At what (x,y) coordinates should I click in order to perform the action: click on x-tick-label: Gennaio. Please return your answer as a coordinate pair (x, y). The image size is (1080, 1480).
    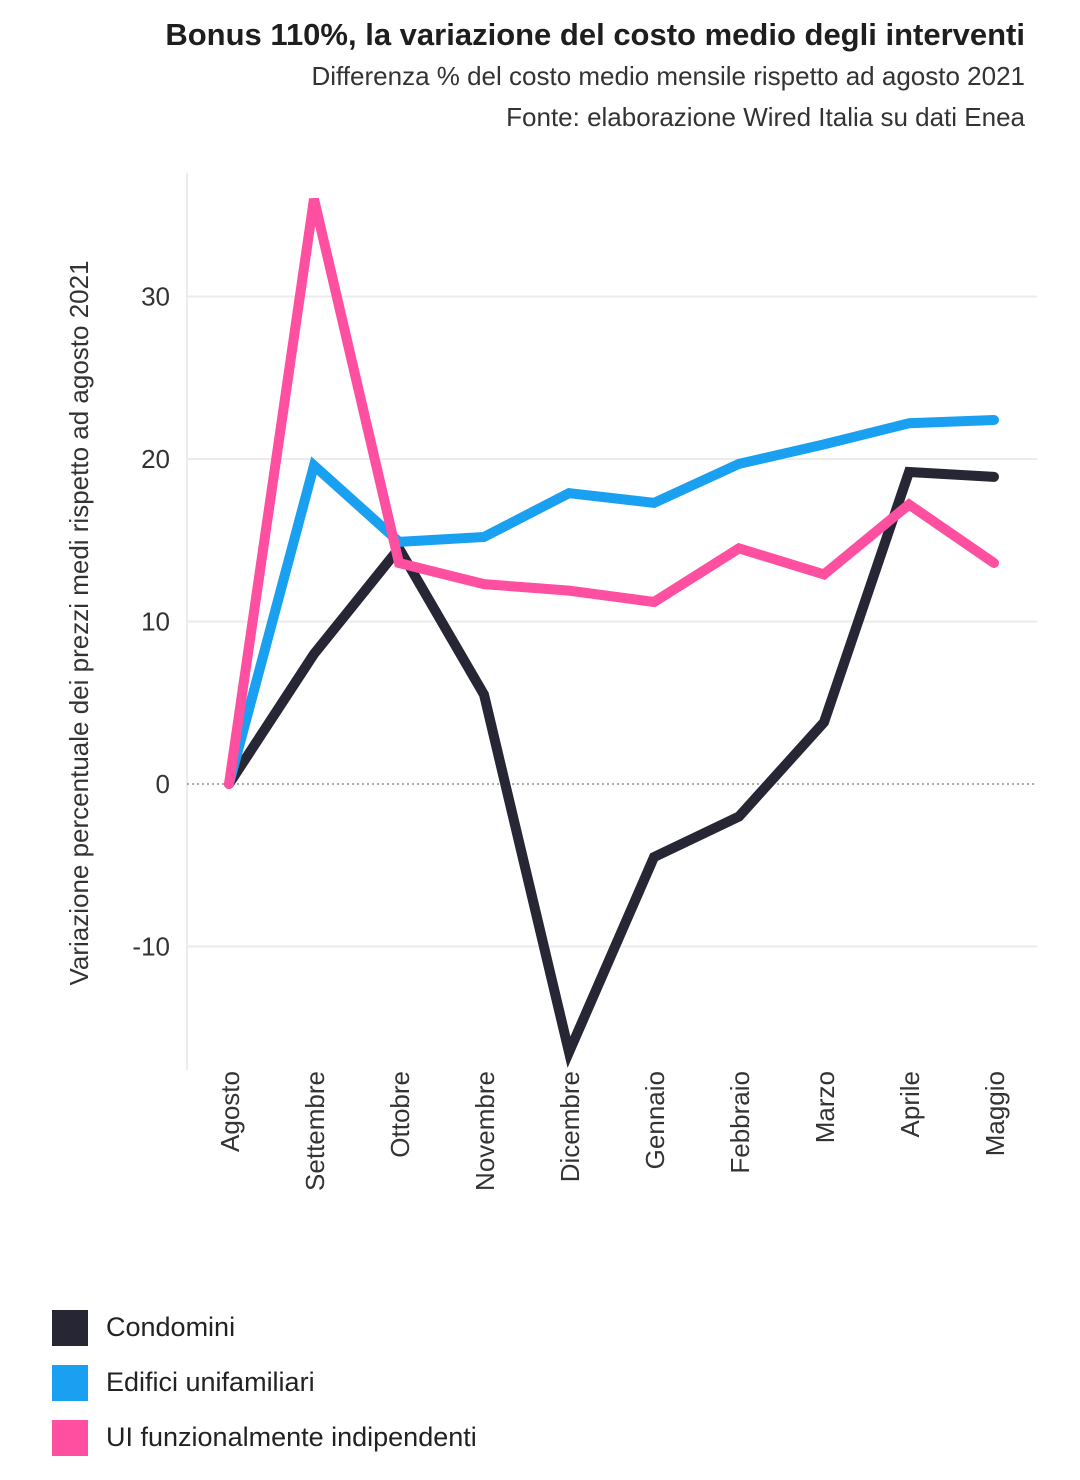
    Looking at the image, I should click on (655, 1120).